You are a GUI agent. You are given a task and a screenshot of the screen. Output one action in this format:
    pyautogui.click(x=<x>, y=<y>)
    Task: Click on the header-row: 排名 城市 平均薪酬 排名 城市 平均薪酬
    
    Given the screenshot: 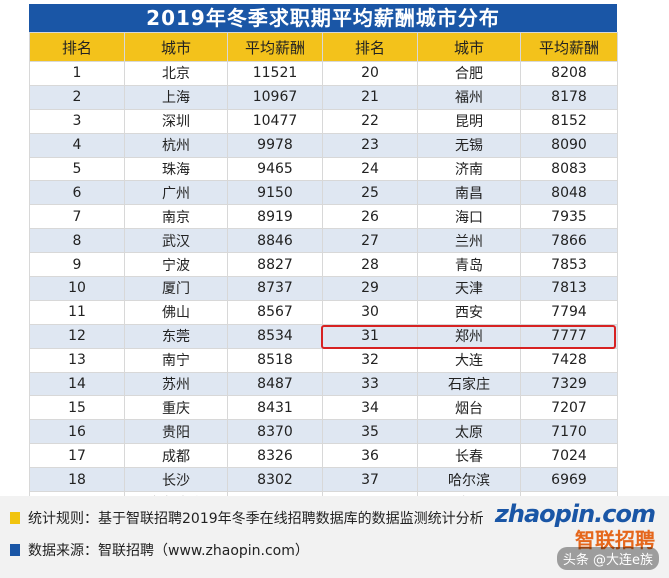 What is the action you would take?
    pyautogui.click(x=323, y=47)
    